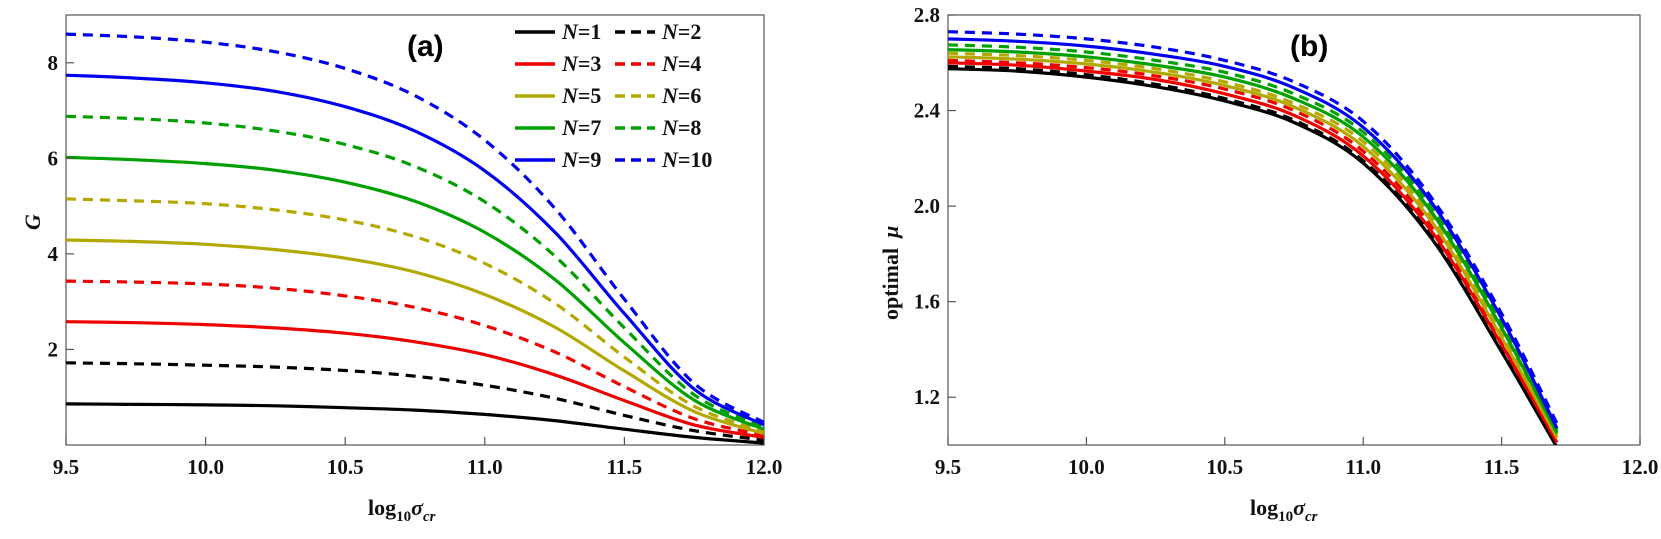 This screenshot has height=539, width=1661. What do you see at coordinates (927, 206) in the screenshot?
I see `panel-b-y-tick-label: 2.0` at bounding box center [927, 206].